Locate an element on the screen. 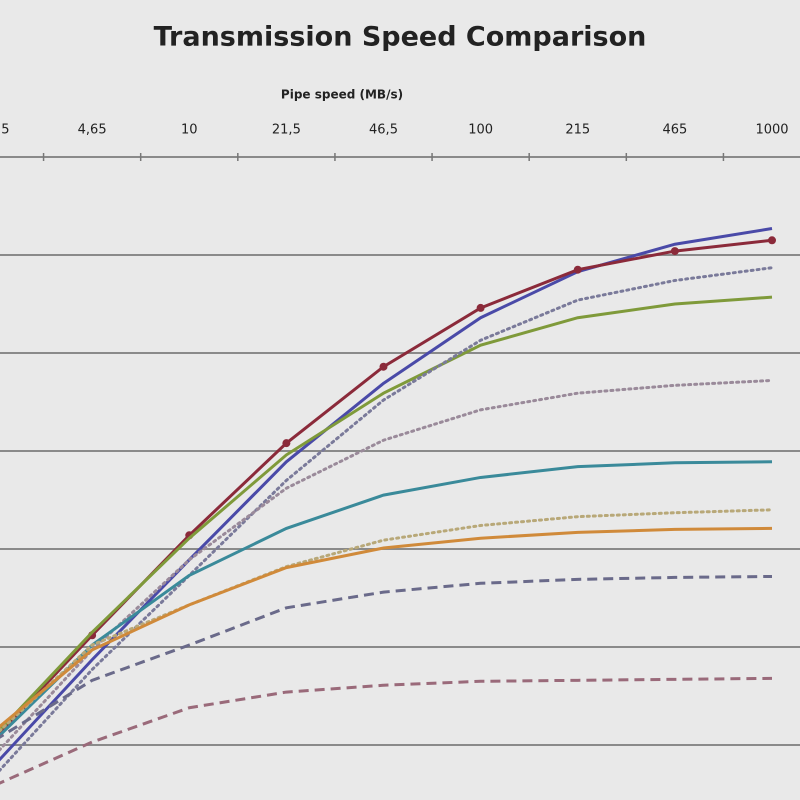 The width and height of the screenshot is (800, 800). x-axis-label: Pipe speed (MB/s) is located at coordinates (342, 95).